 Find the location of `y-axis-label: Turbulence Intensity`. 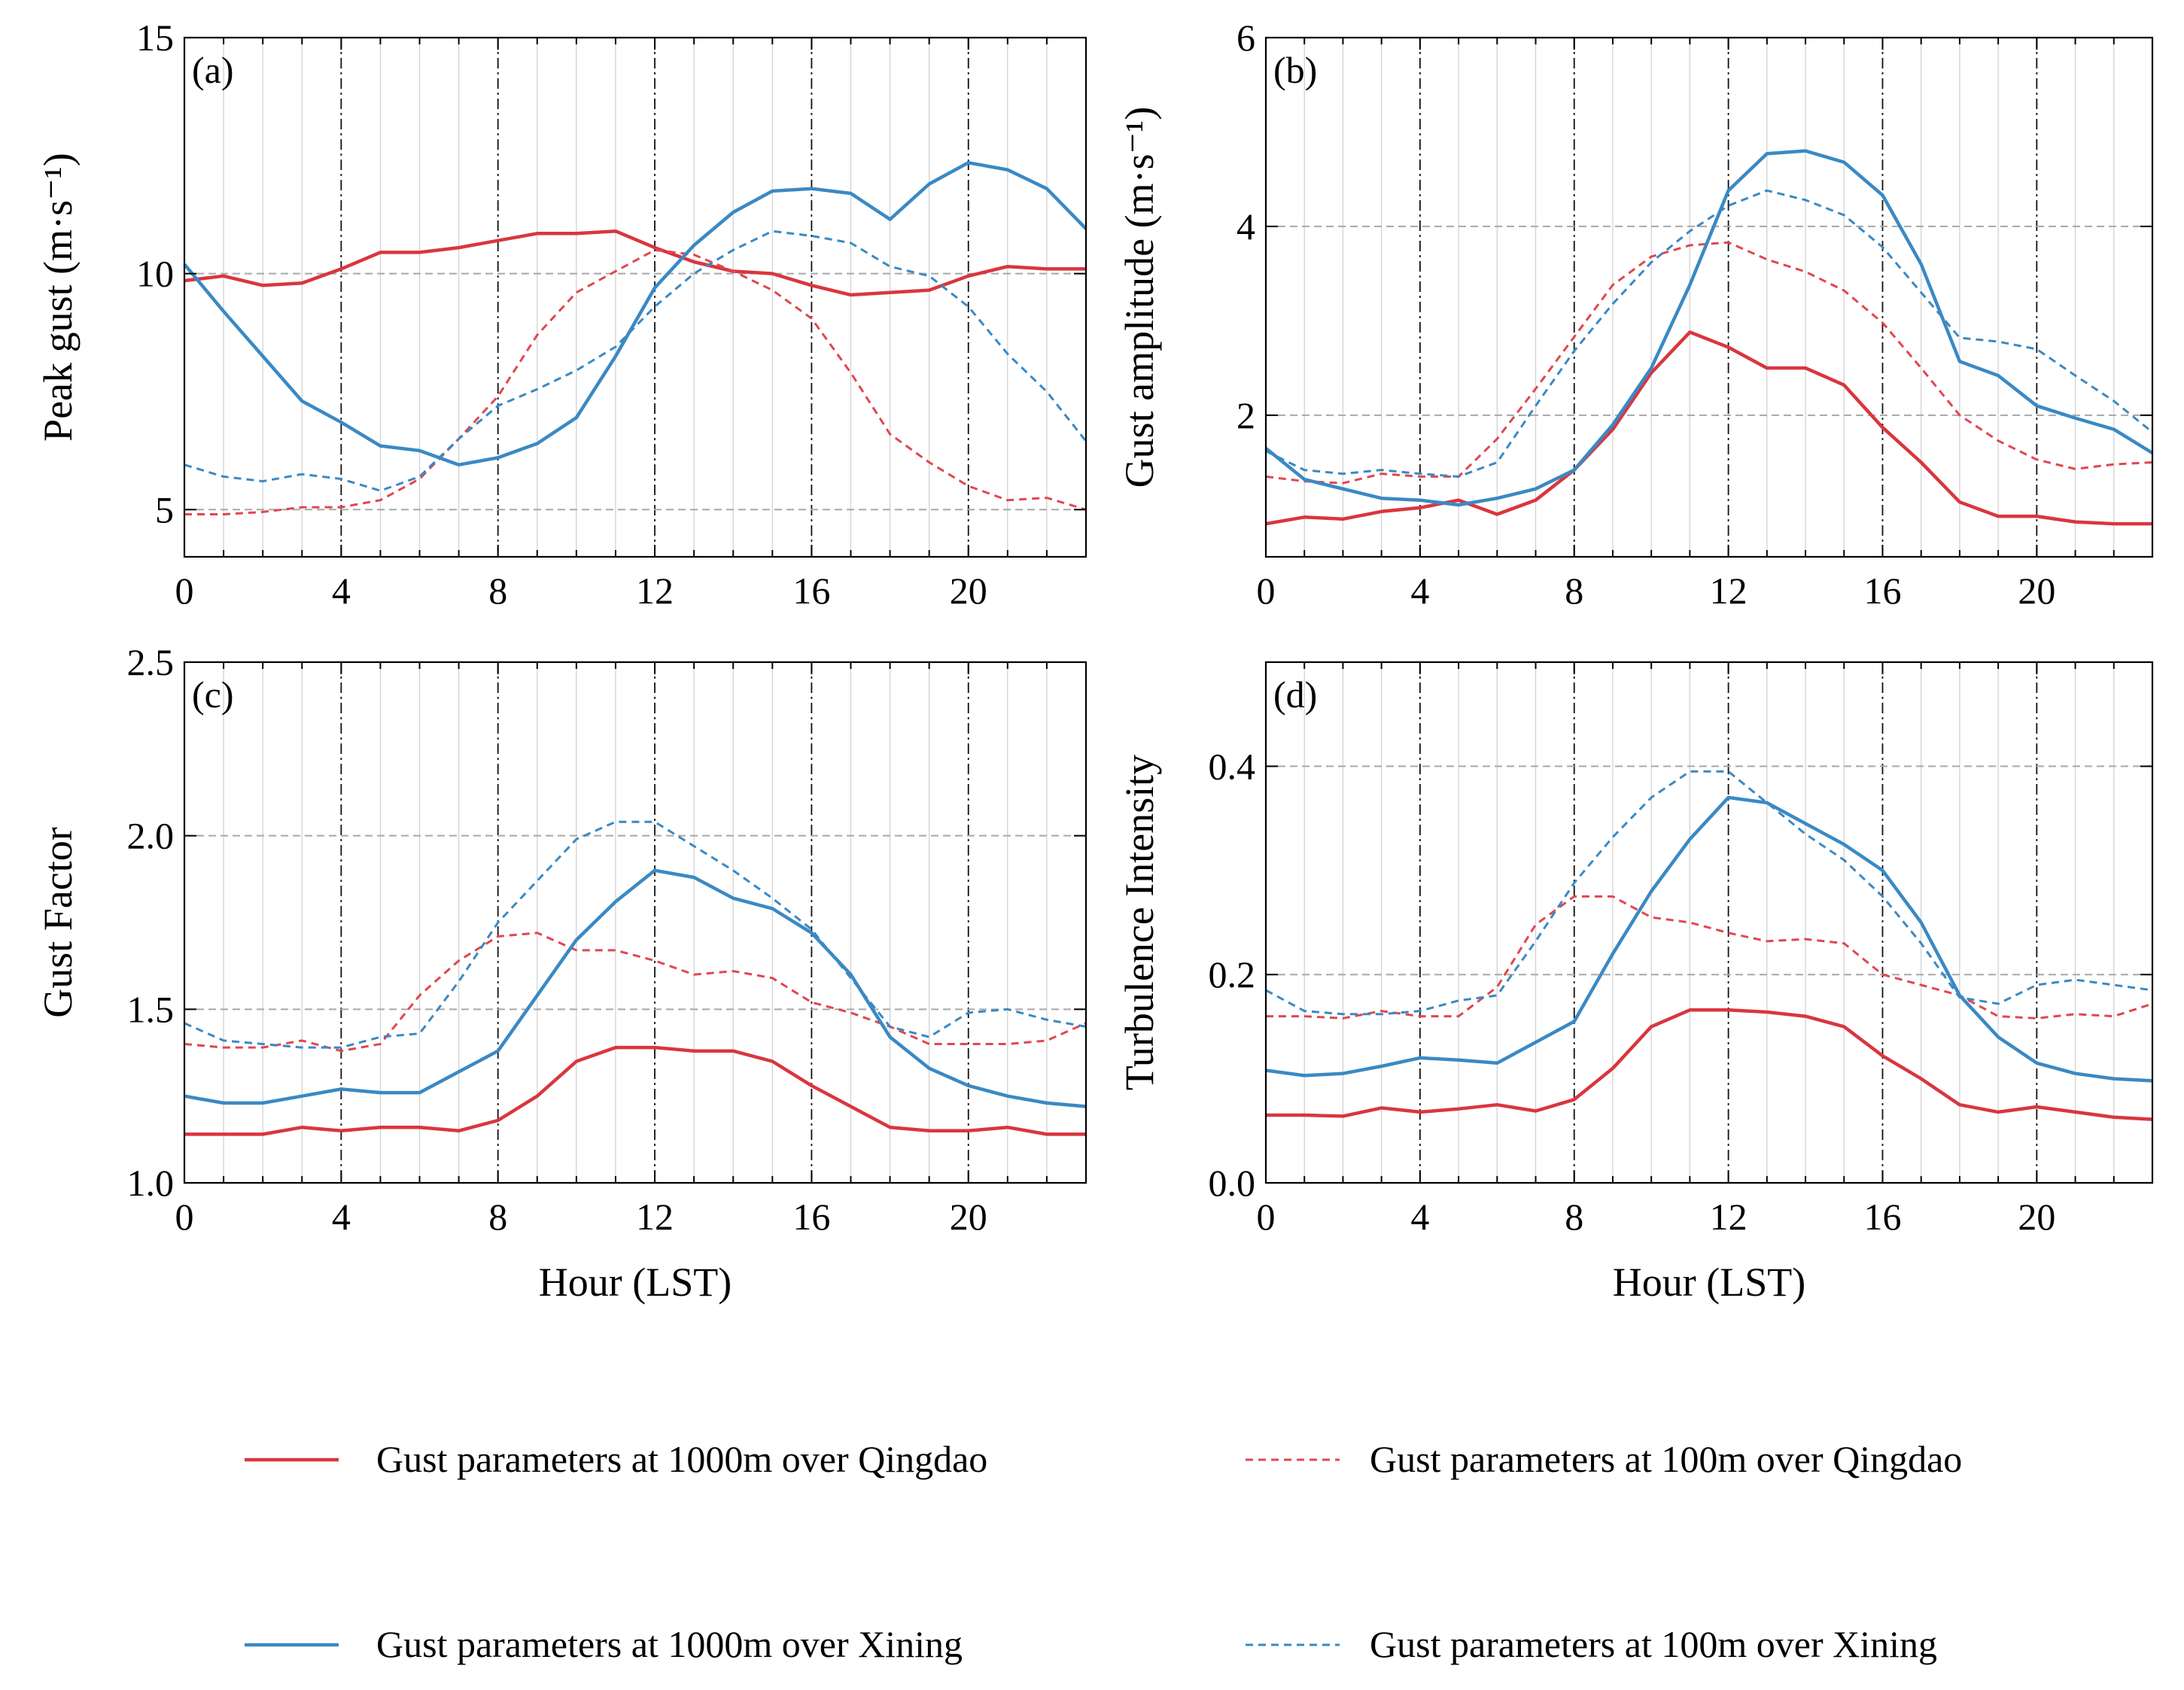

y-axis-label: Turbulence Intensity is located at coordinates (1139, 923).